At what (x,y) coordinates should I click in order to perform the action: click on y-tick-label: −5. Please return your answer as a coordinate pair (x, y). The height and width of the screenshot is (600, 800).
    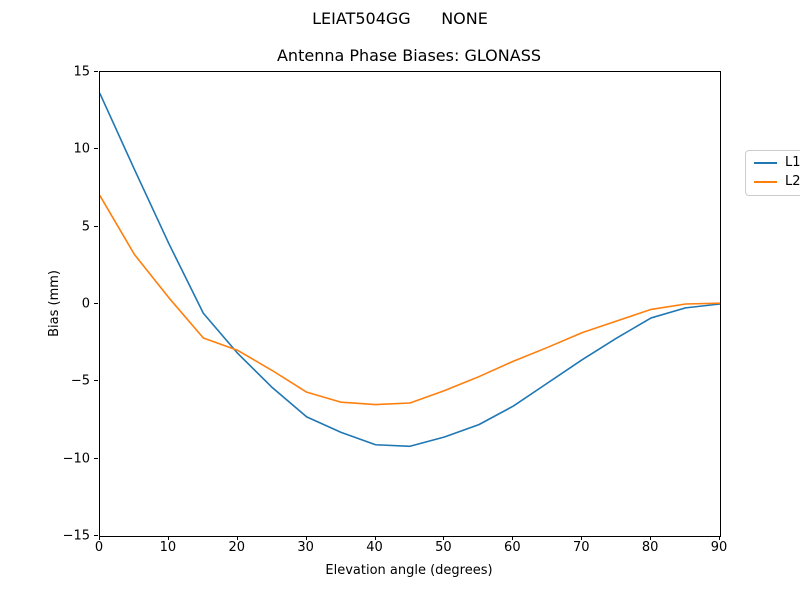
    Looking at the image, I should click on (80, 381).